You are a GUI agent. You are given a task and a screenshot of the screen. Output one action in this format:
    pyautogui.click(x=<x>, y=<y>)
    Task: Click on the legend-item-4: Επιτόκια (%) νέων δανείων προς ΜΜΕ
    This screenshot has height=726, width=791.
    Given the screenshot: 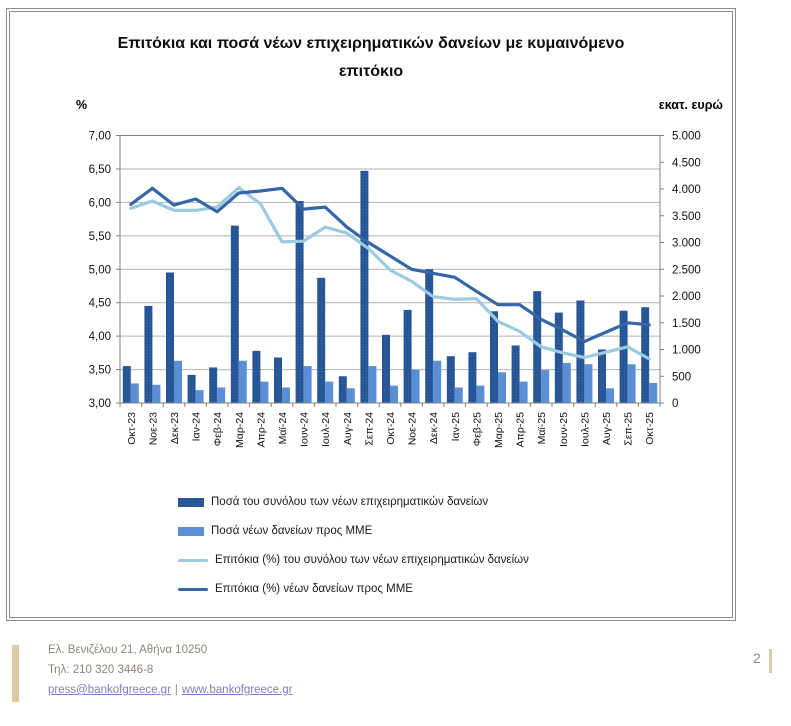 What is the action you would take?
    pyautogui.click(x=353, y=589)
    